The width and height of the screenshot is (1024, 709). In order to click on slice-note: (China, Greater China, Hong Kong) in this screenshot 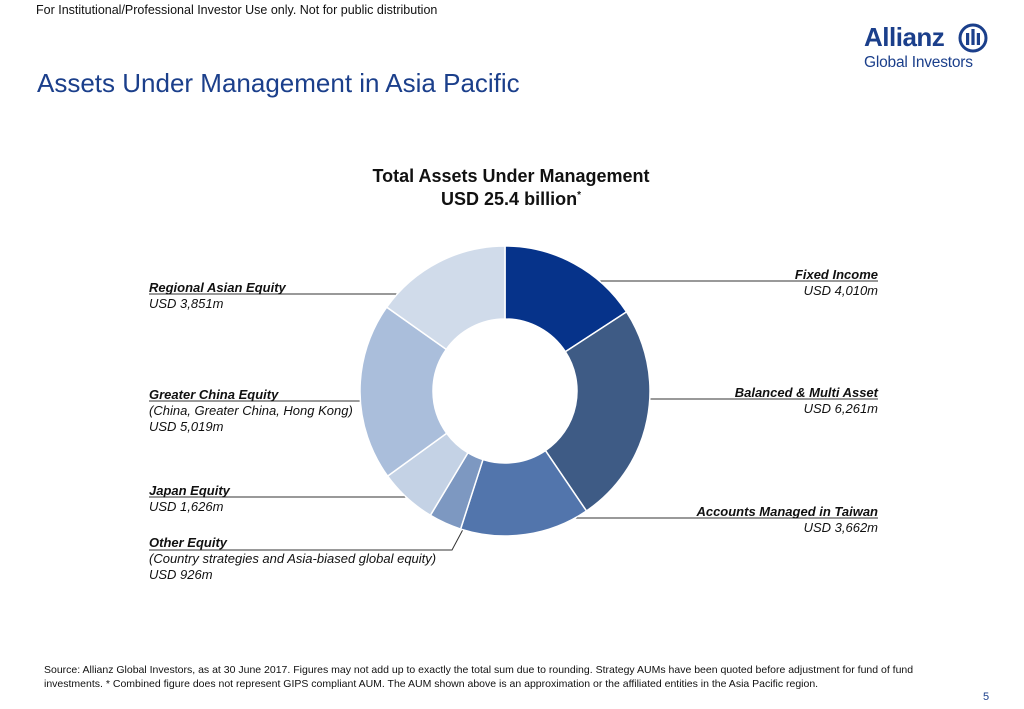, I will do `click(251, 410)`.